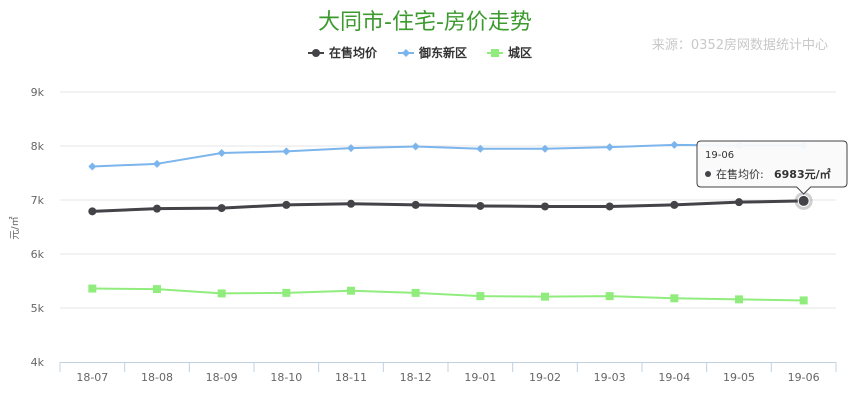 The width and height of the screenshot is (851, 400). Describe the element at coordinates (740, 174) in the screenshot. I see `tooltip-label: 在售均价:` at that location.